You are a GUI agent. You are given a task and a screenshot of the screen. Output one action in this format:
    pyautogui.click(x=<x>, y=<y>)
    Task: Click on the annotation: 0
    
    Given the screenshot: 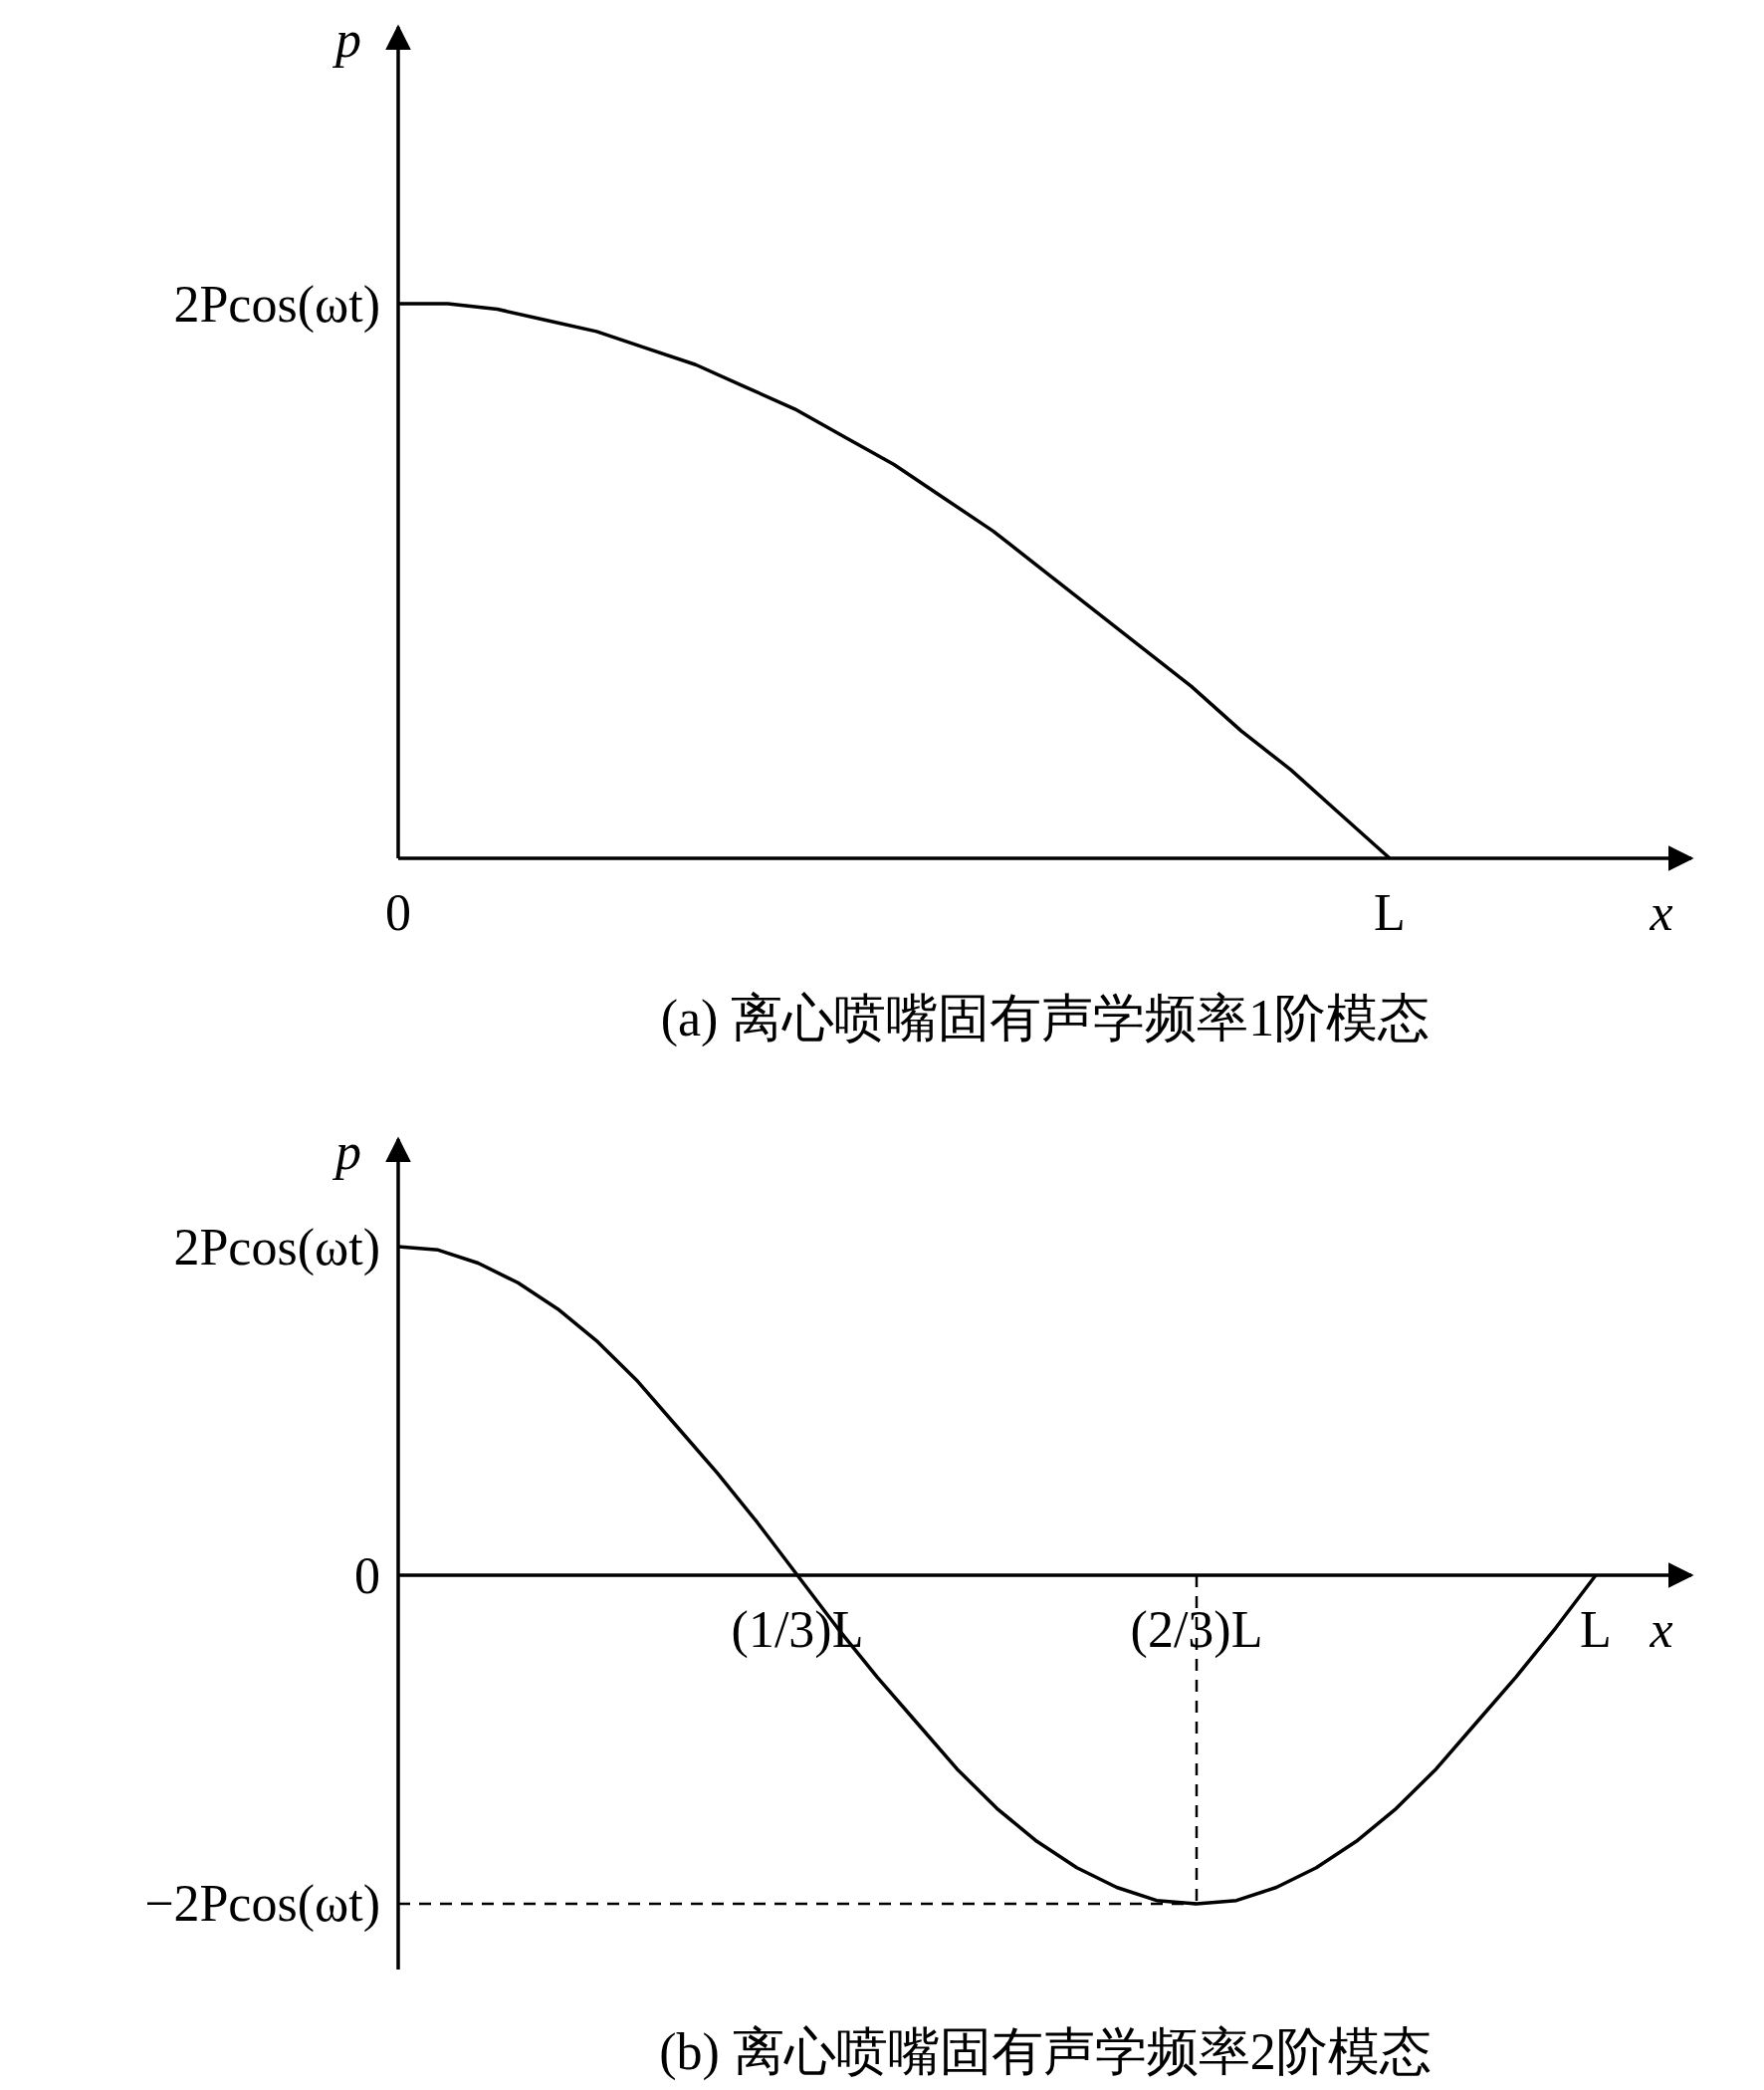 What is the action you would take?
    pyautogui.click(x=367, y=1576)
    